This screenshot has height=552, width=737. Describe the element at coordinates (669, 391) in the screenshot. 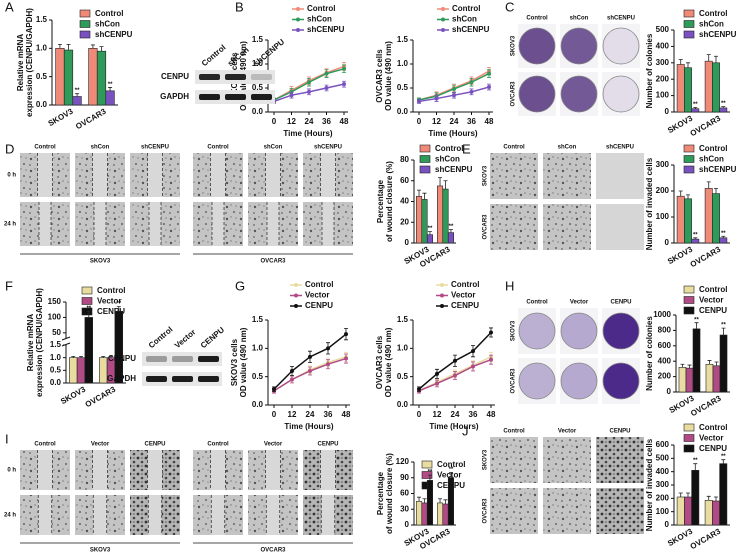

I see `y-tick-label: 0` at that location.